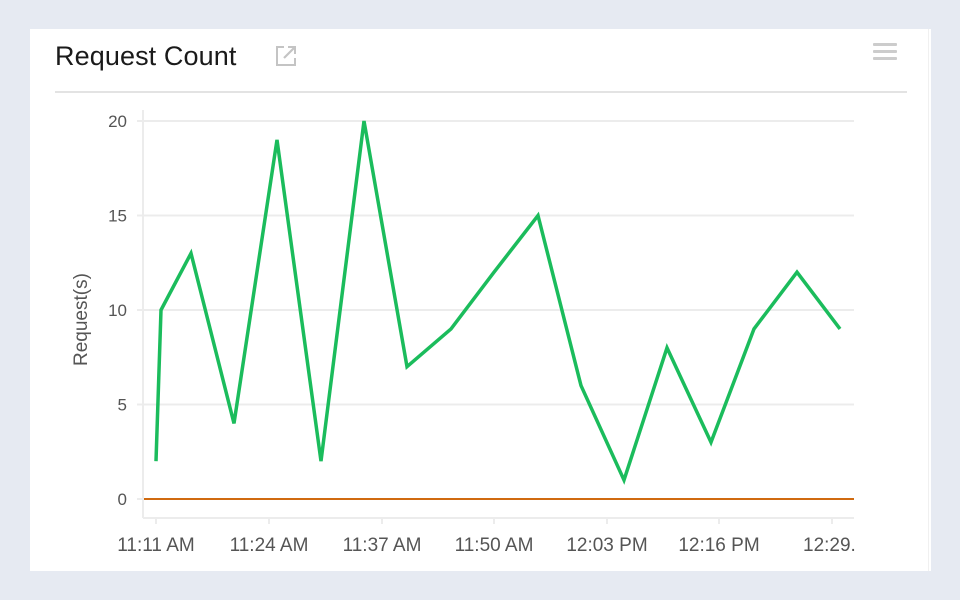  What do you see at coordinates (286, 56) in the screenshot?
I see `external-link-icon` at bounding box center [286, 56].